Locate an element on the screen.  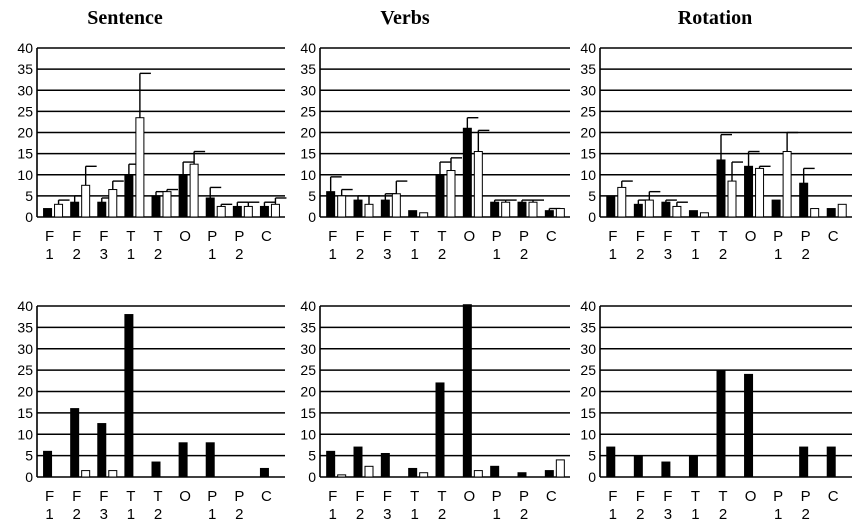
panel-3-y-tick-label: 0 is located at coordinates (592, 217).